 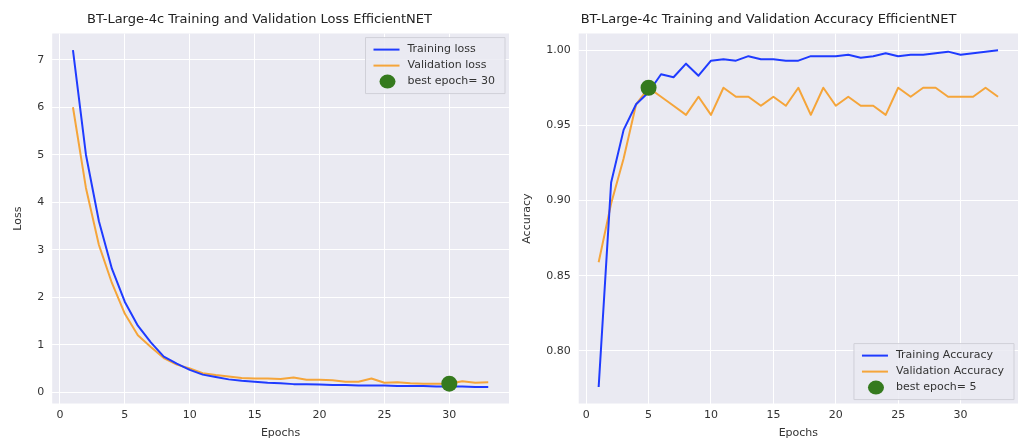 I want to click on y-tick-label: 0.90, so click(x=558, y=200).